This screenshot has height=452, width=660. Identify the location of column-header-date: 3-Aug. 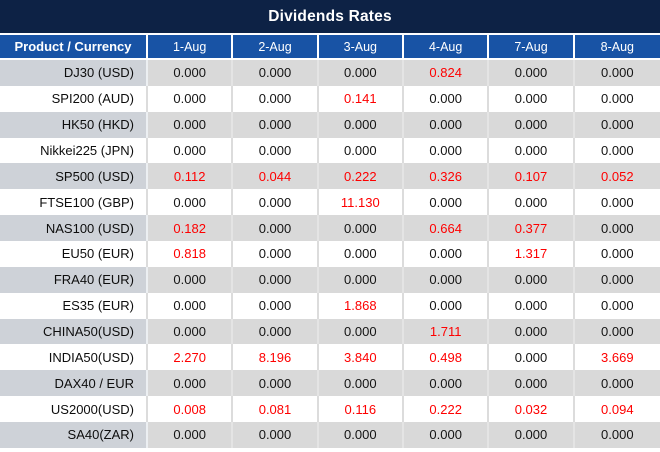
(361, 46).